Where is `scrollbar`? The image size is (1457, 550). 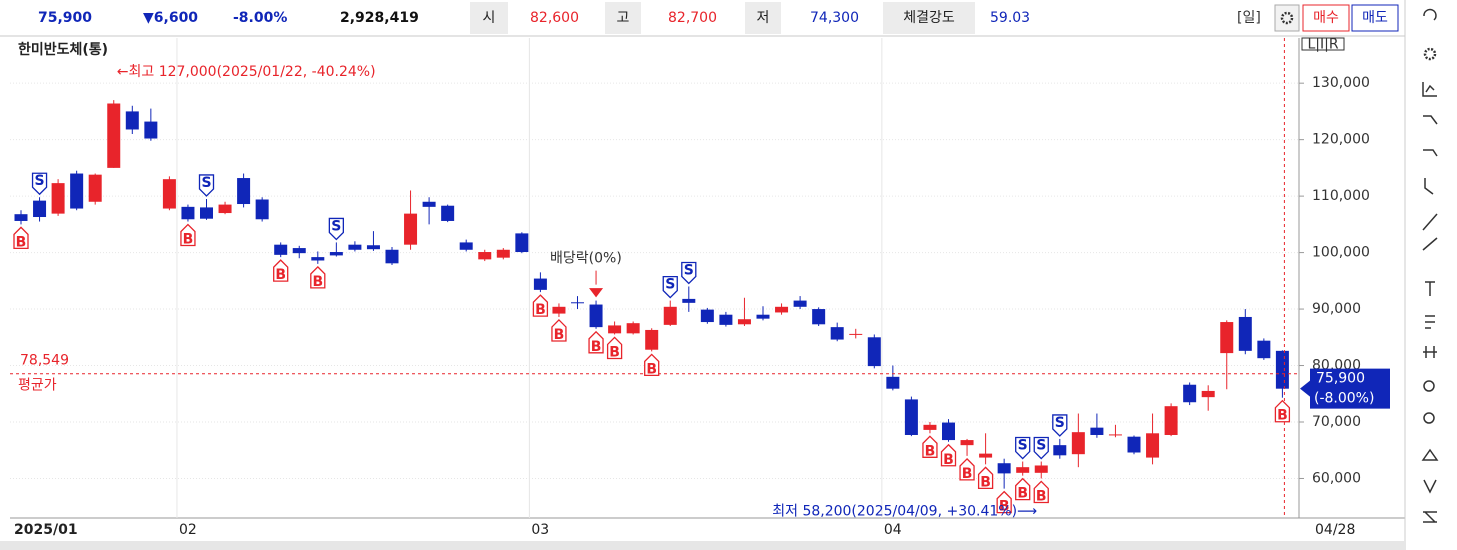
scrollbar is located at coordinates (702, 545).